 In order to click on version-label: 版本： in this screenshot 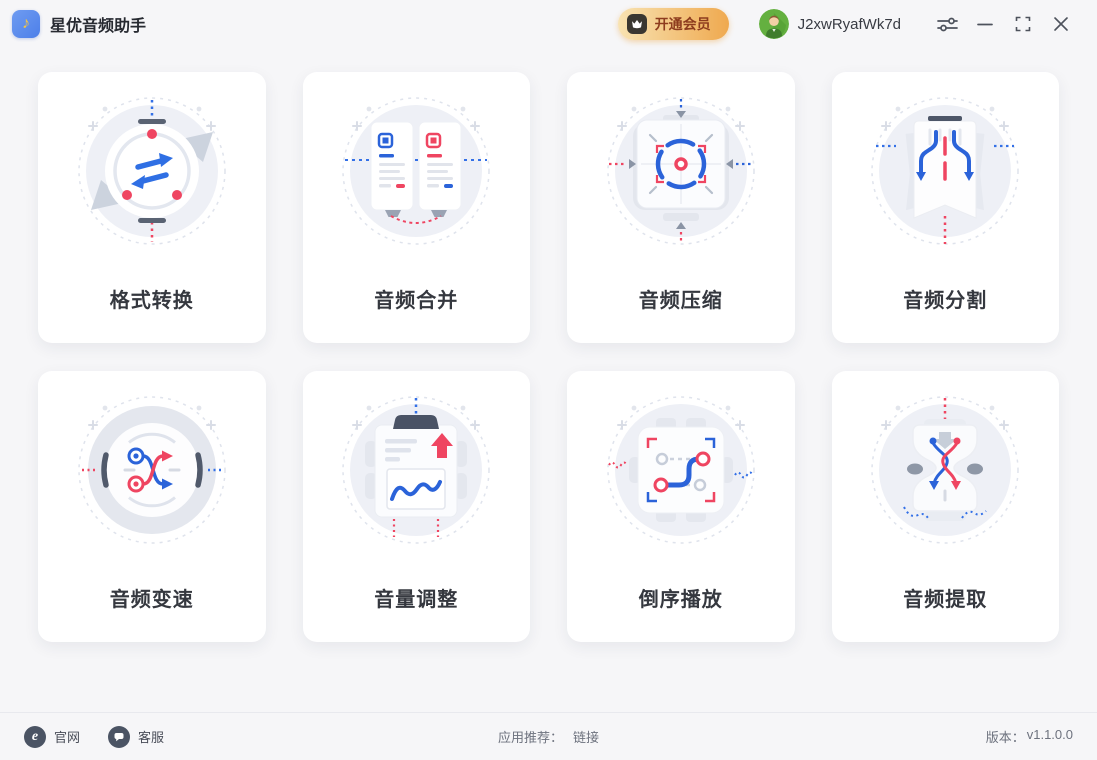, I will do `click(1005, 737)`.